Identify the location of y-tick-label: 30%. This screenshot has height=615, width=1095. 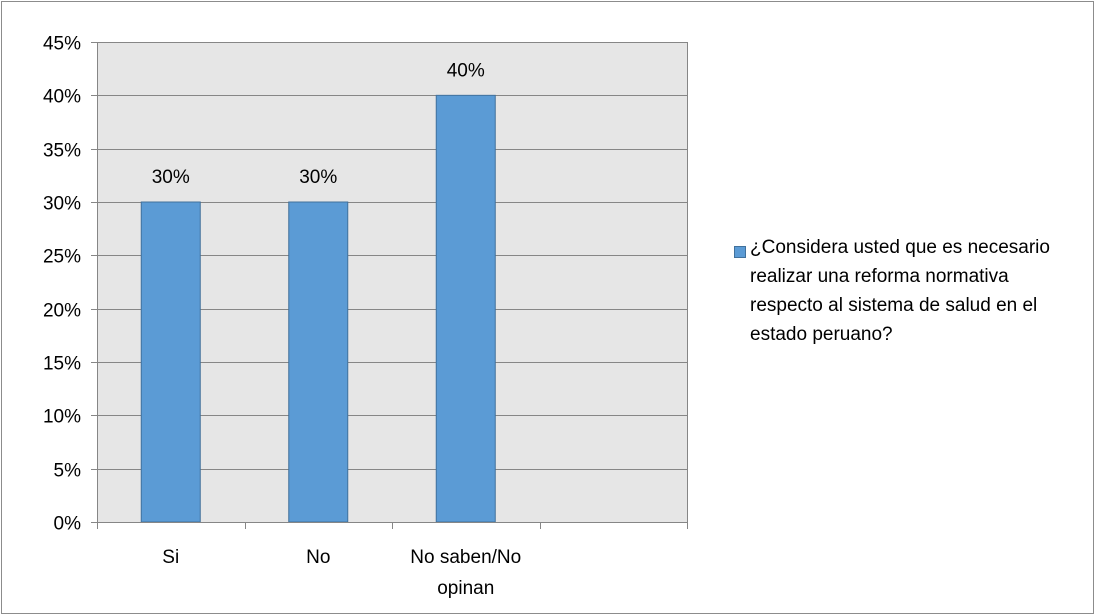
(62, 204).